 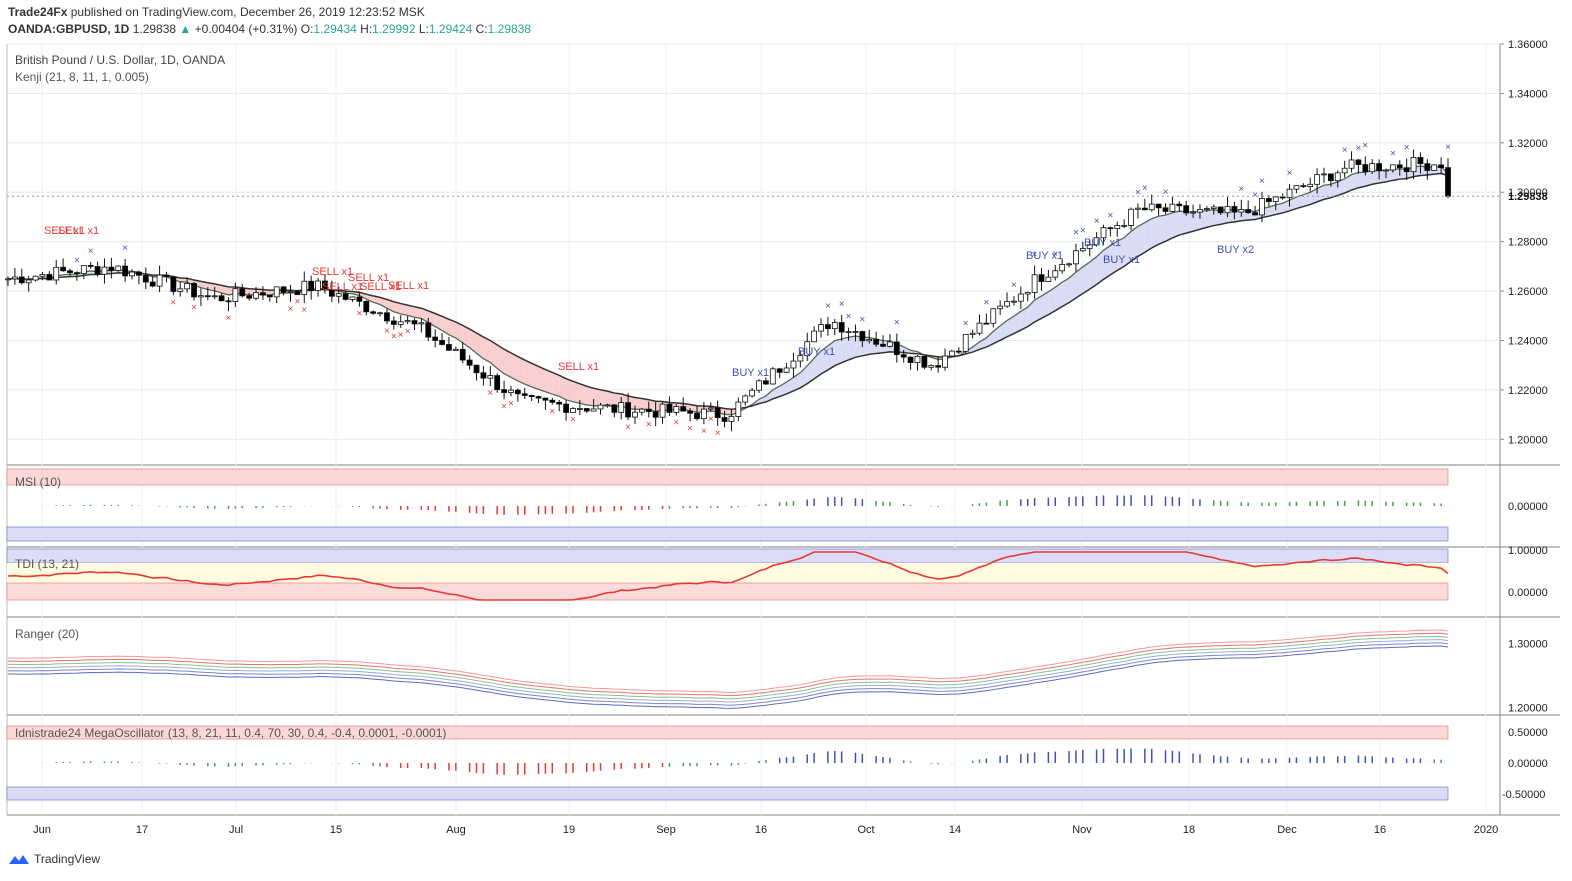 I want to click on price-tick-label: 1.30000, so click(x=1528, y=193).